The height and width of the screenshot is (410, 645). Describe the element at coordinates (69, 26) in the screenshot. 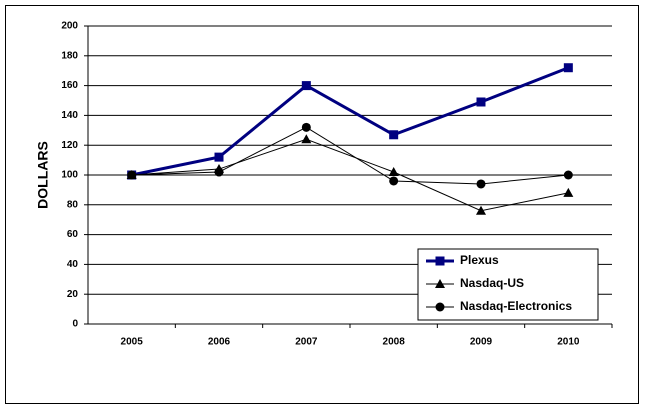

I see `y-tick-label: 200` at that location.